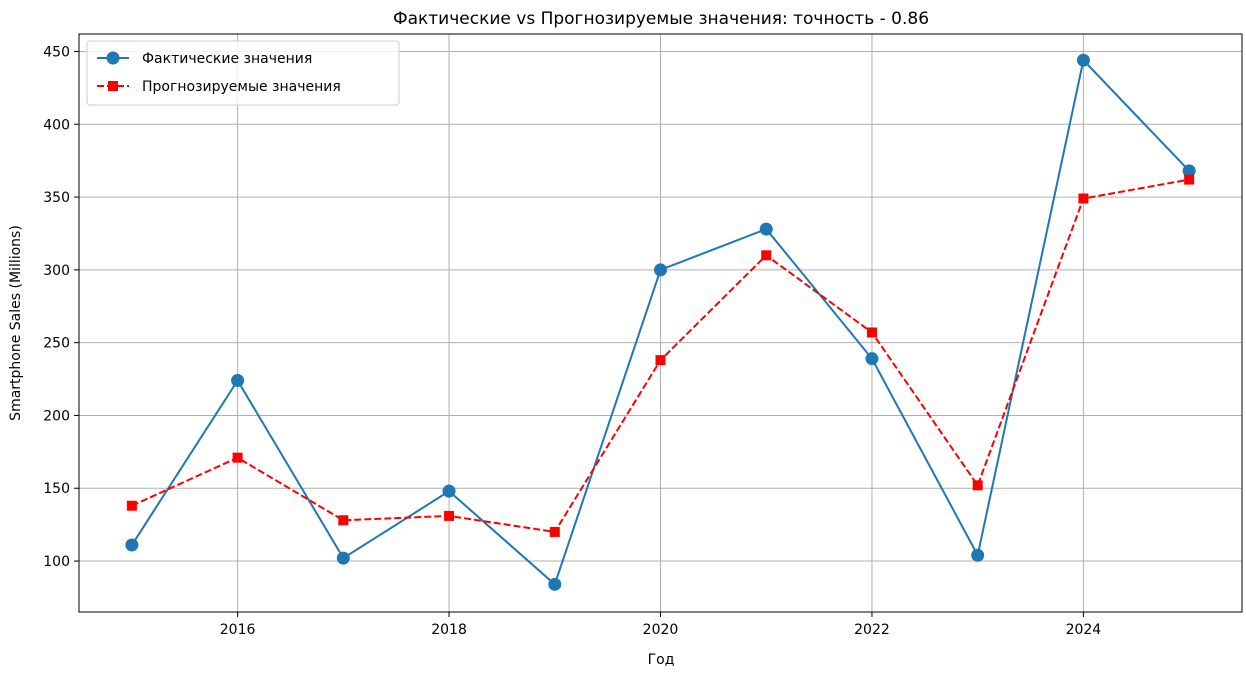  I want to click on x-axis-ticks: 2016 2018 2020 2022 2024, so click(661, 625).